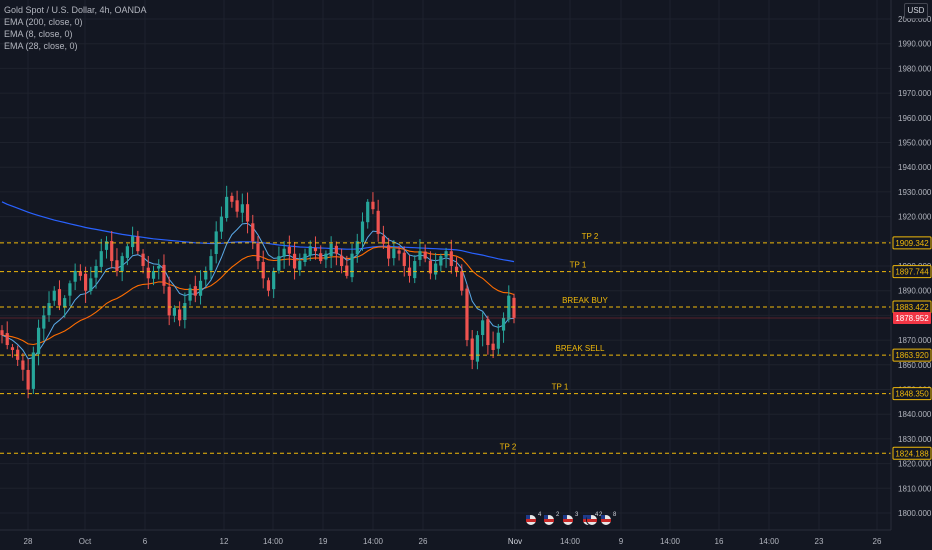 This screenshot has width=932, height=550. I want to click on level-price-tag-text: 1824.188, so click(912, 453).